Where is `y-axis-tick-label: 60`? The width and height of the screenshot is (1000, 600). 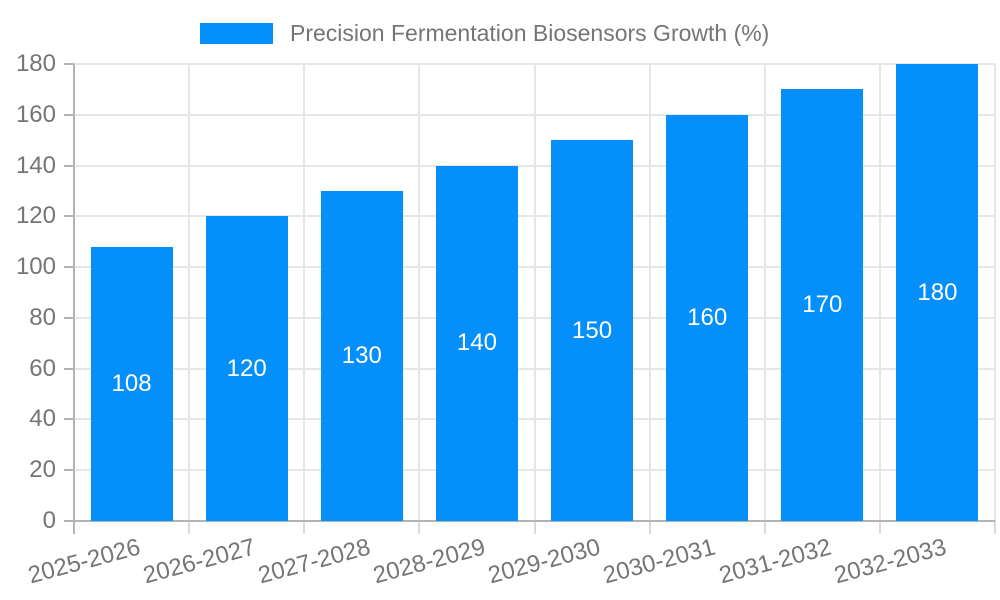
y-axis-tick-label: 60 is located at coordinates (42, 368).